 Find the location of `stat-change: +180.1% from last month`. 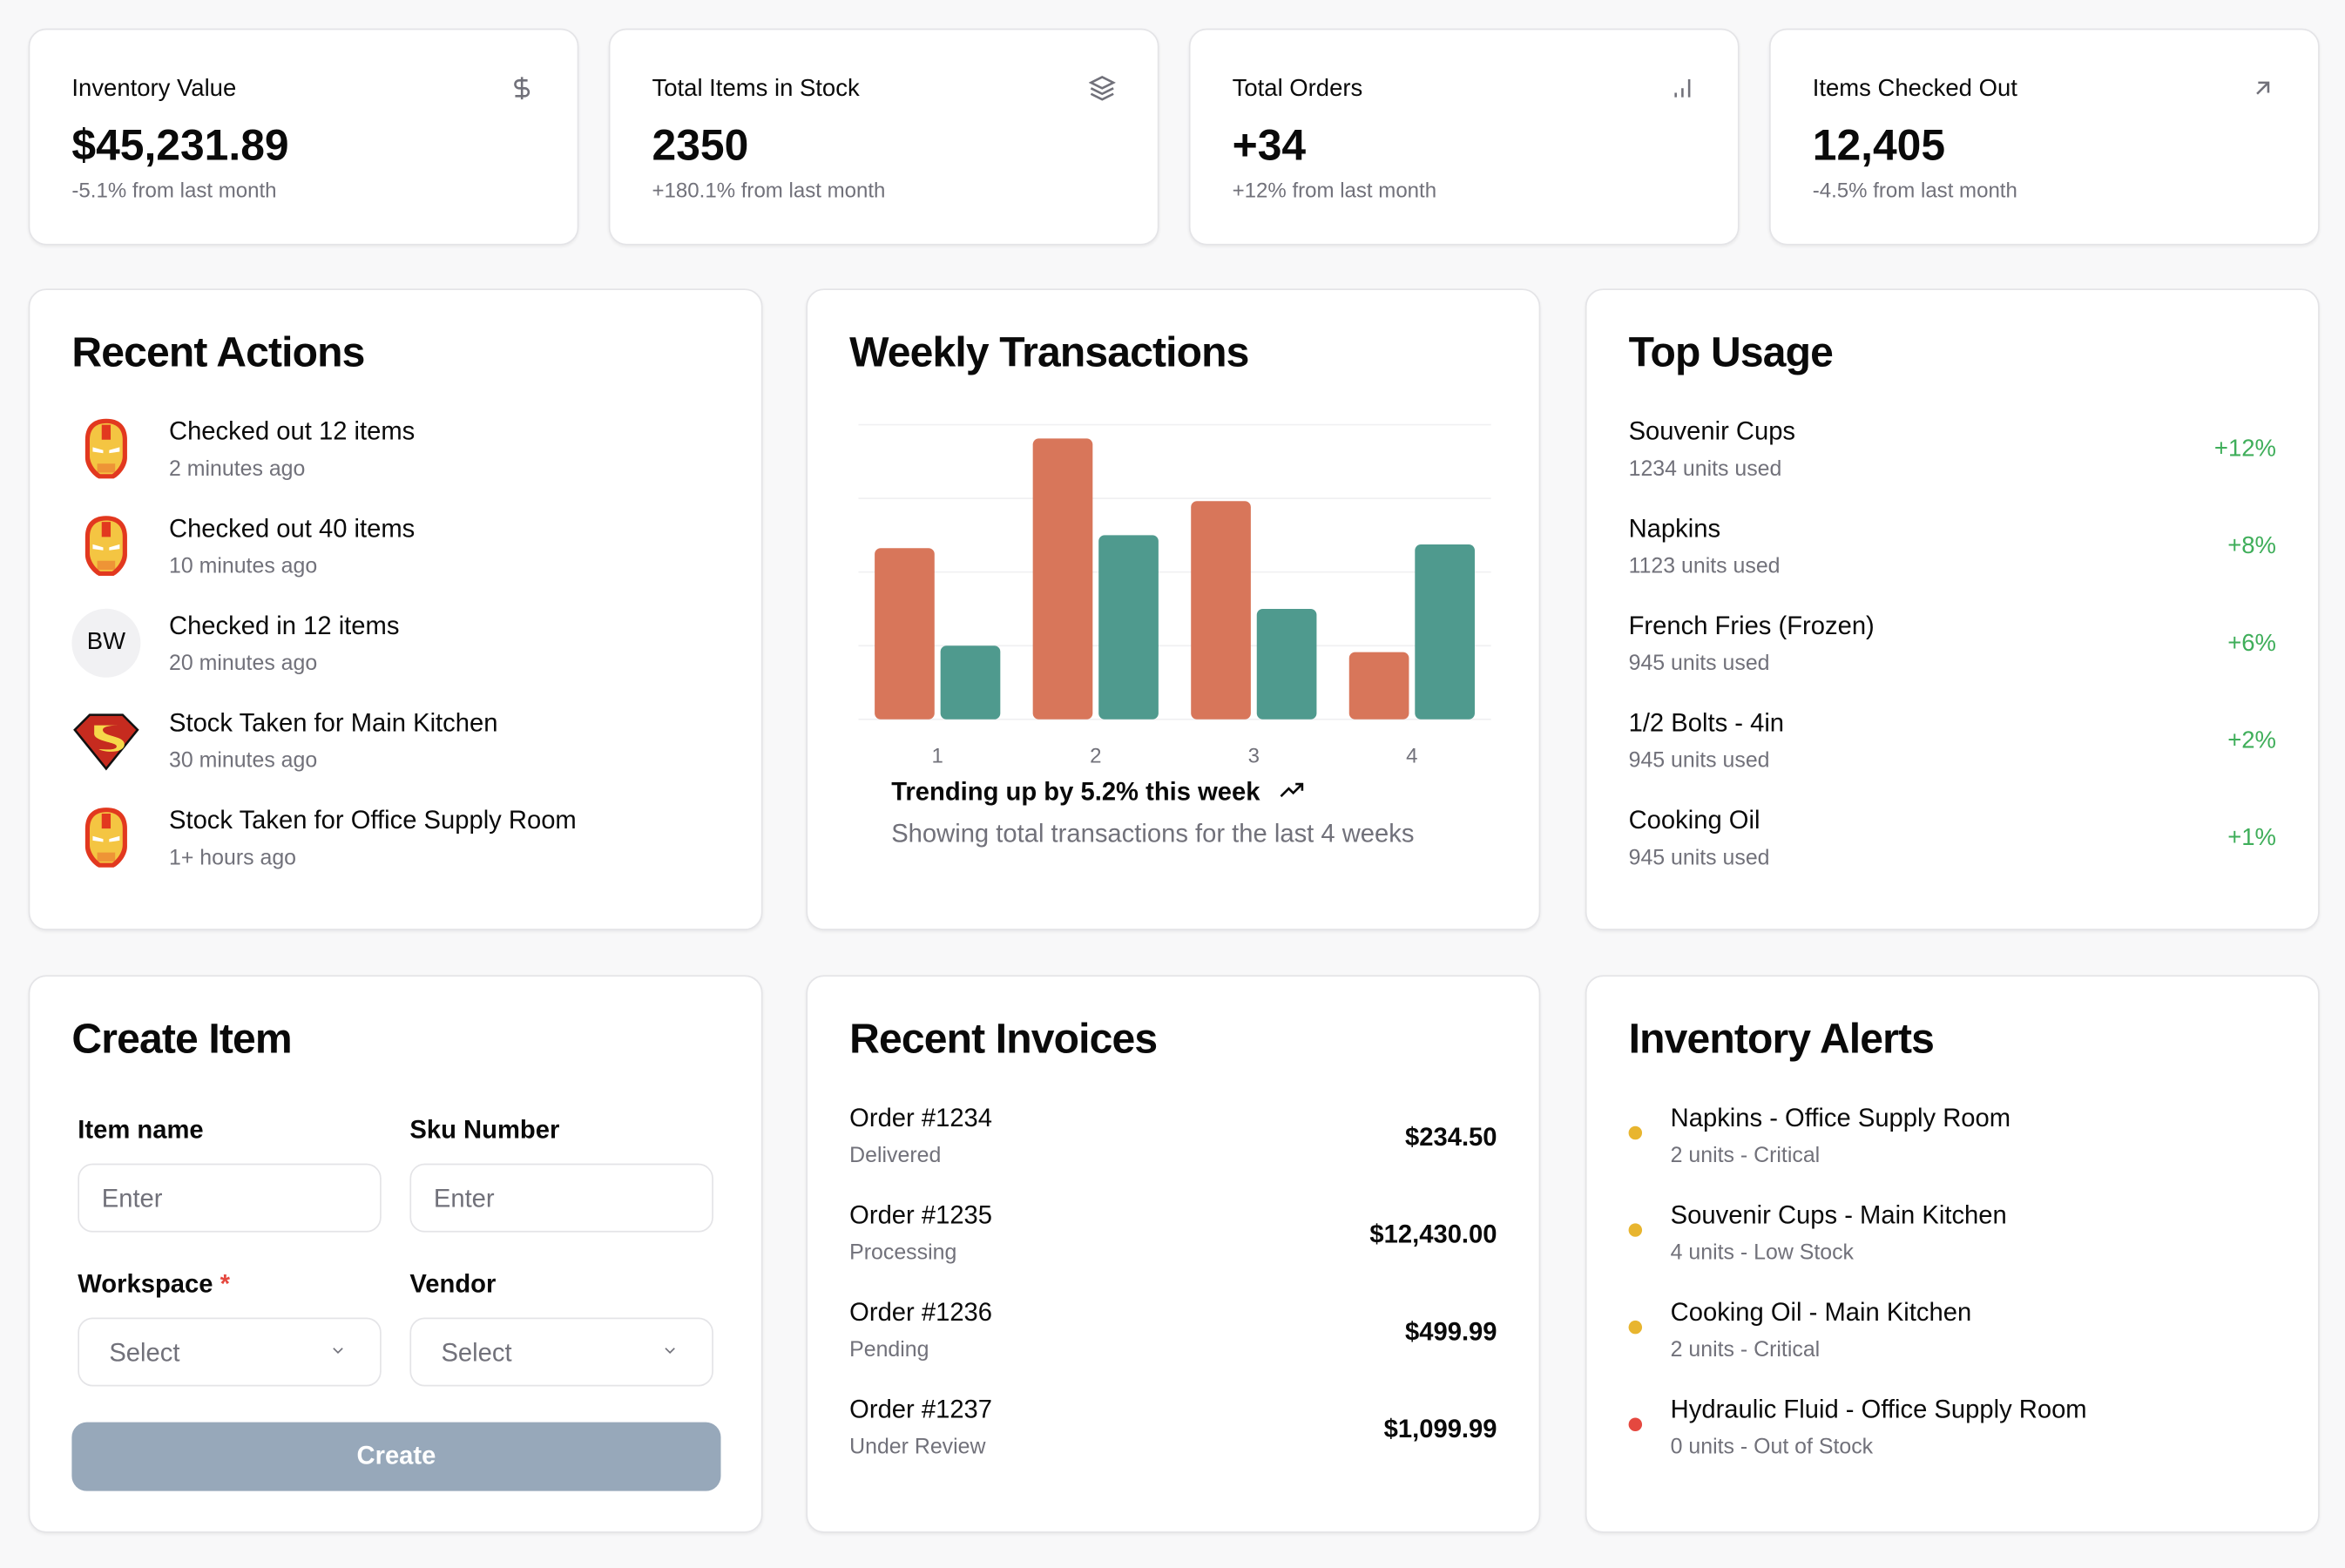

stat-change: +180.1% from last month is located at coordinates (769, 190).